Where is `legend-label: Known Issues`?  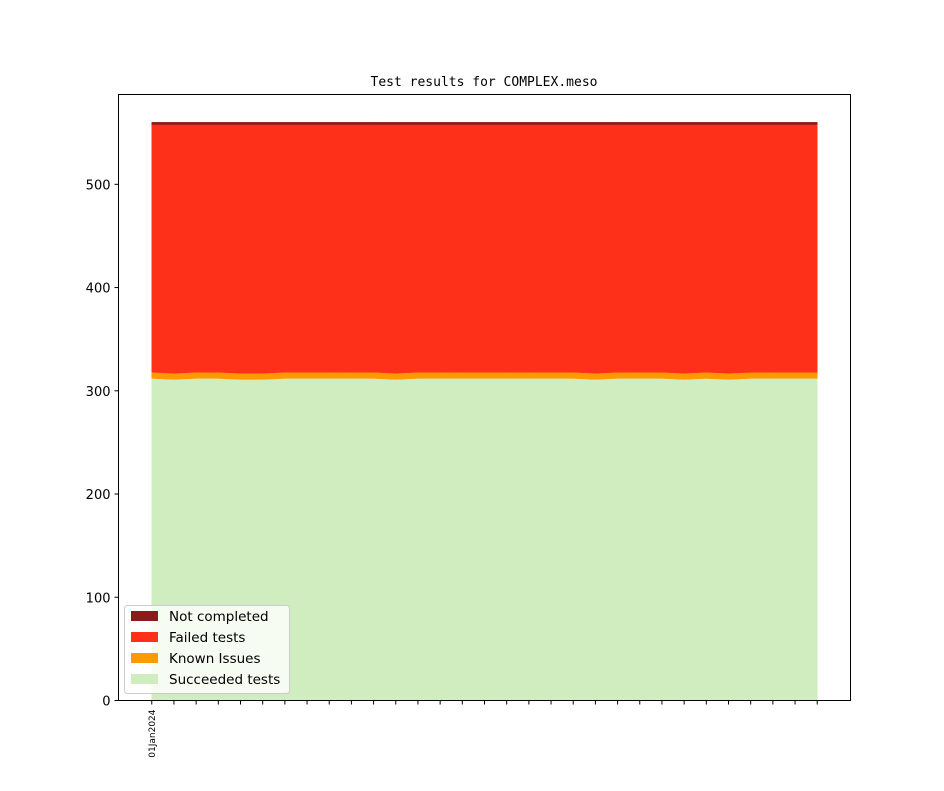
legend-label: Known Issues is located at coordinates (215, 659).